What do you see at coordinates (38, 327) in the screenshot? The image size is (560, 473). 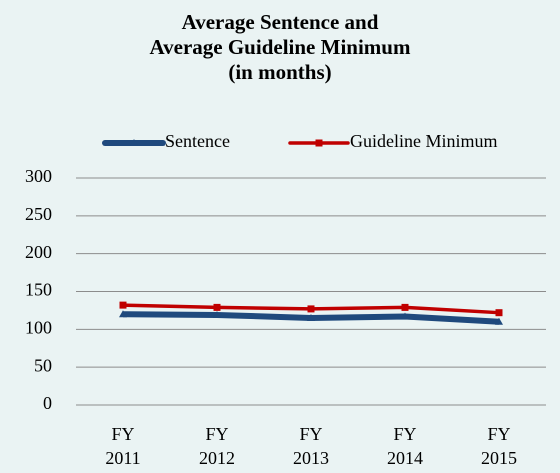 I see `y-tick-label: 100` at bounding box center [38, 327].